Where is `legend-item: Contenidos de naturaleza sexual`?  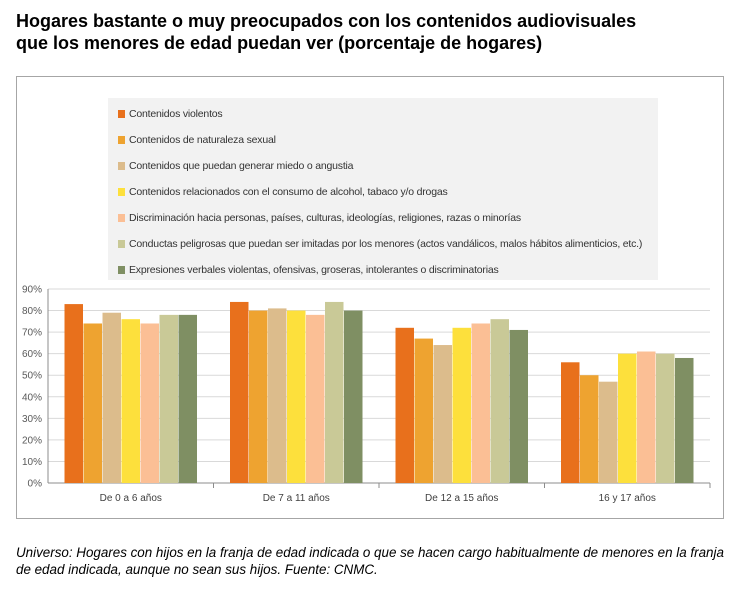 legend-item: Contenidos de naturaleza sexual is located at coordinates (197, 140).